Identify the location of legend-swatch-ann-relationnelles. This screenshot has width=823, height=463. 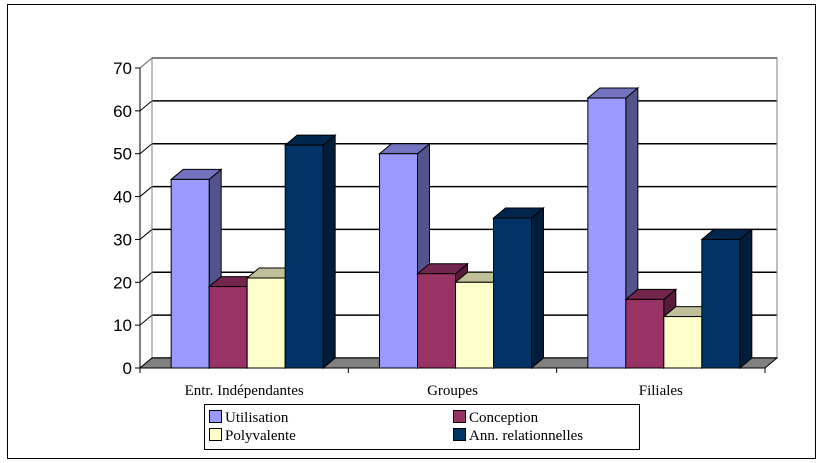
(459, 435).